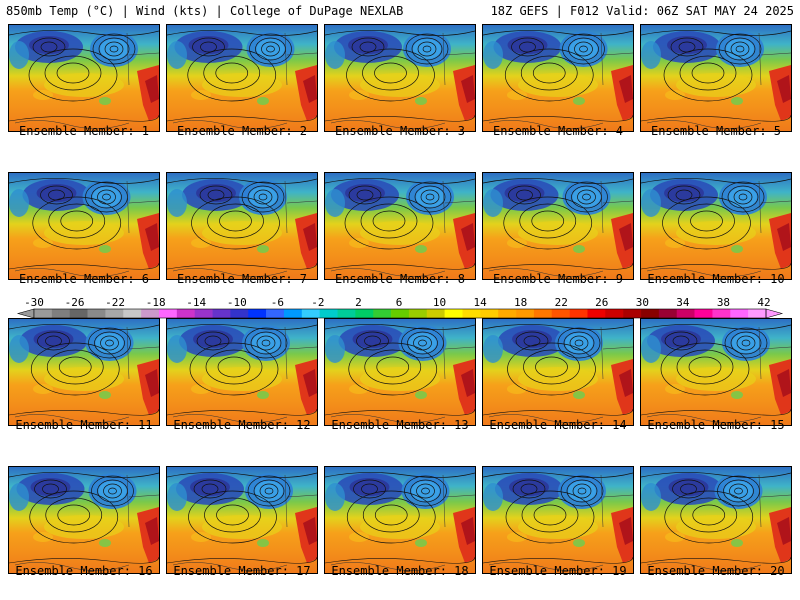 The image size is (800, 600). Describe the element at coordinates (400, 279) in the screenshot. I see `ensemble-member-caption: Ensemble Member: 8` at that location.